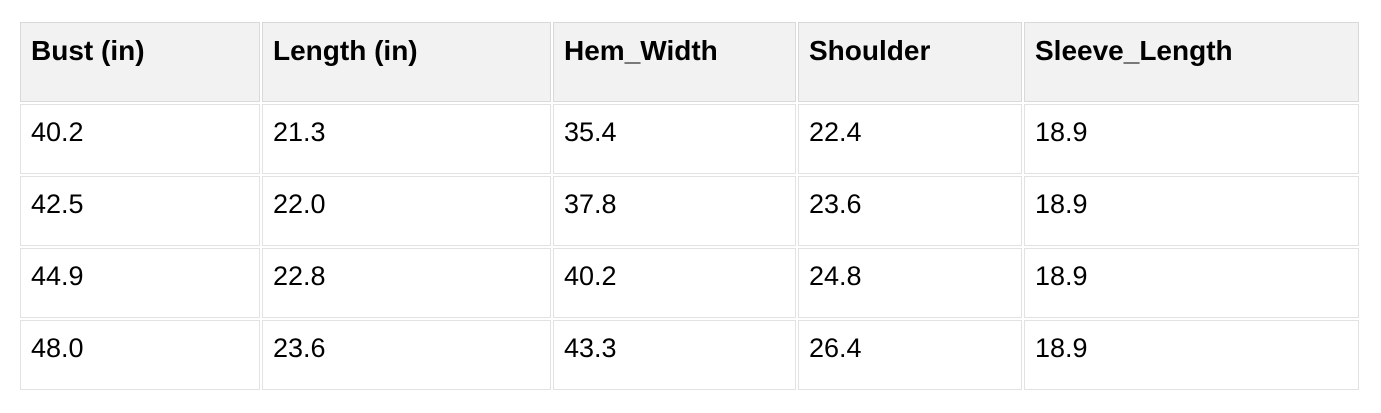  I want to click on cell-hem-width: 35.4, so click(674, 139).